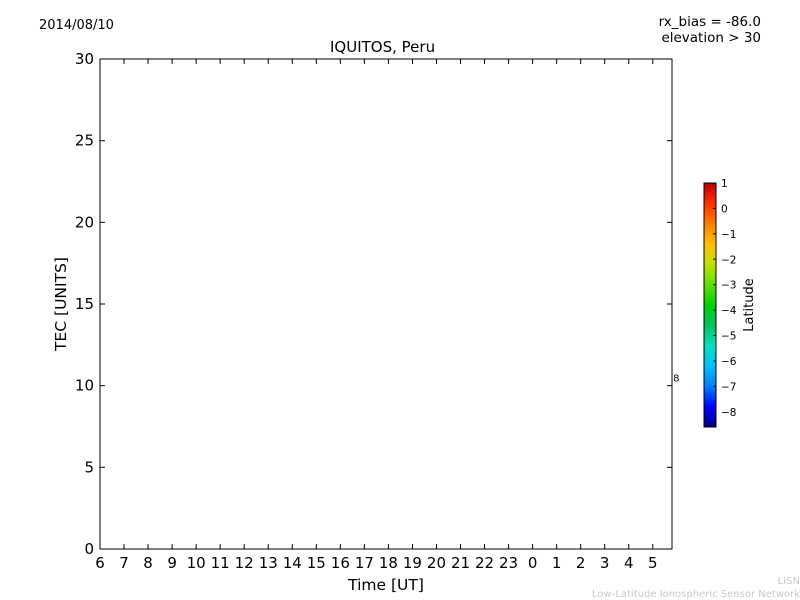 The width and height of the screenshot is (800, 600). I want to click on y-tick-label: 15, so click(84, 304).